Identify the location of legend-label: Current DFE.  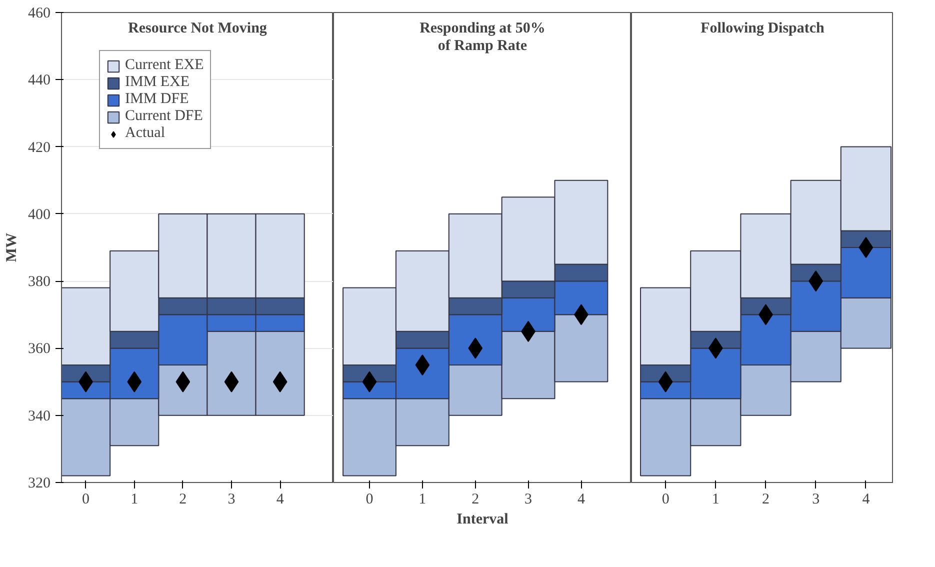
(164, 116).